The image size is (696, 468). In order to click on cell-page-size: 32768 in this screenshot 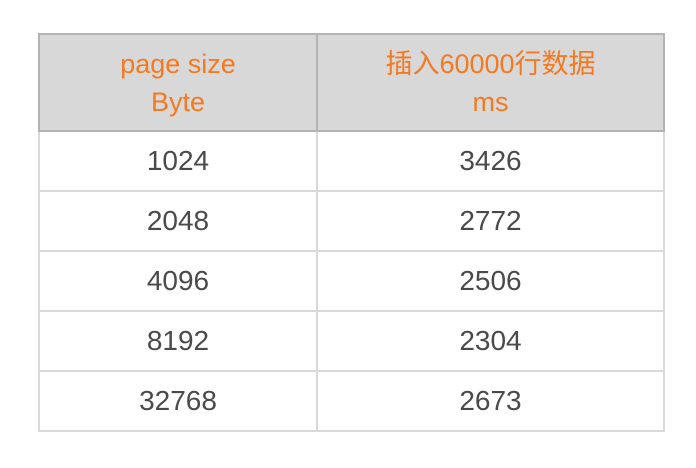, I will do `click(178, 401)`.